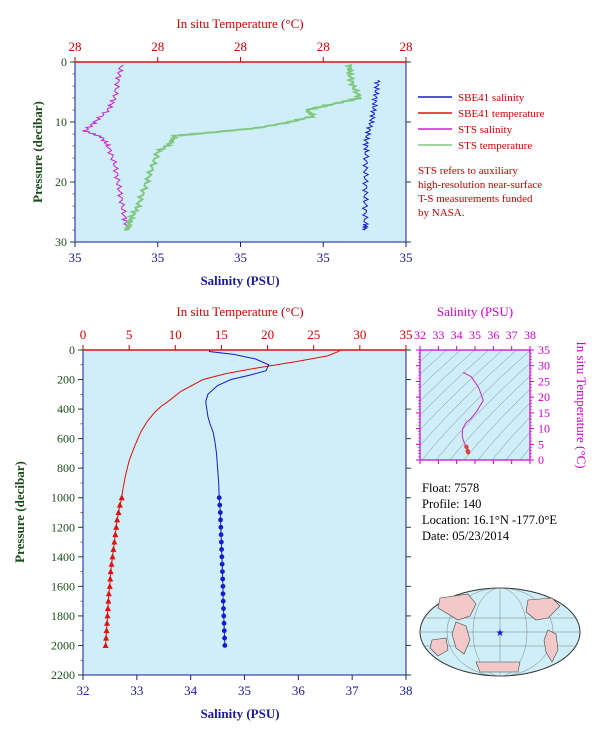 This screenshot has height=736, width=601. Describe the element at coordinates (136, 690) in the screenshot. I see `bottom-salinity-tick-label: 33` at that location.